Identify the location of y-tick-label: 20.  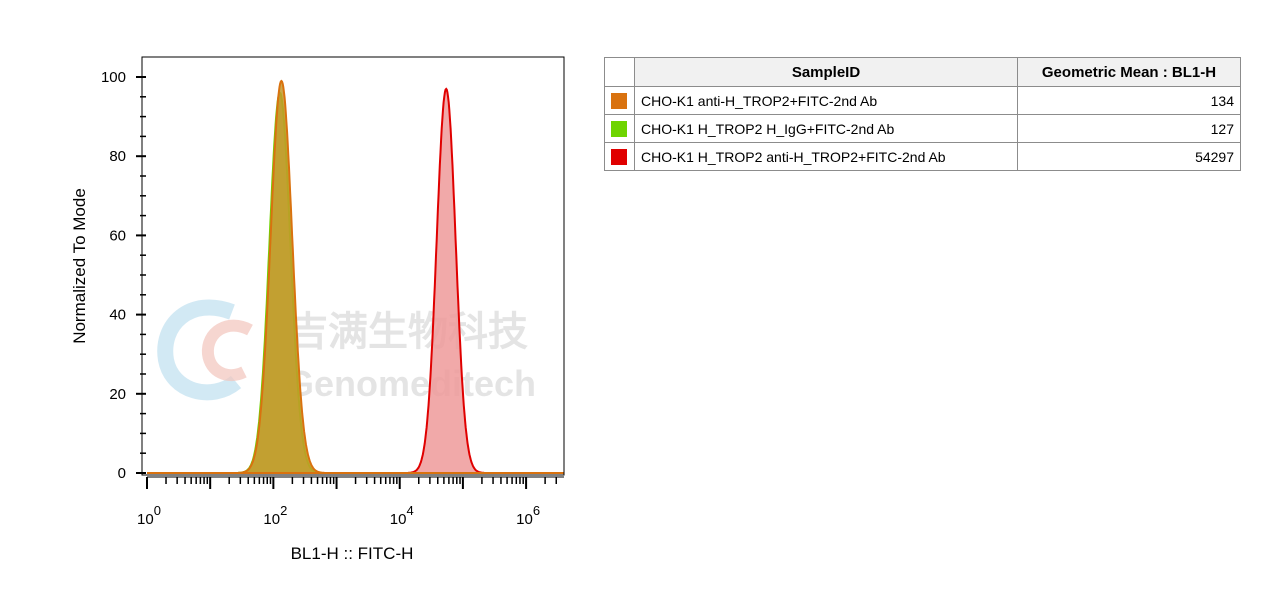
(117, 394).